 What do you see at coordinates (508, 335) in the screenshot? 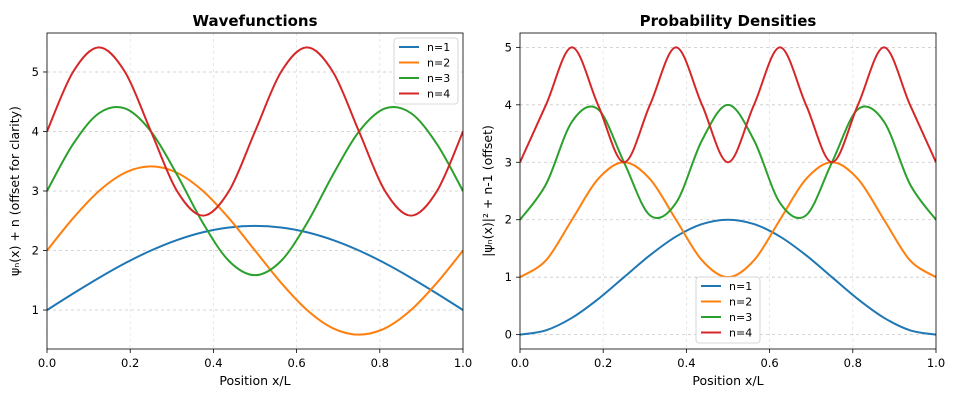
I see `y-tick-label: 0` at bounding box center [508, 335].